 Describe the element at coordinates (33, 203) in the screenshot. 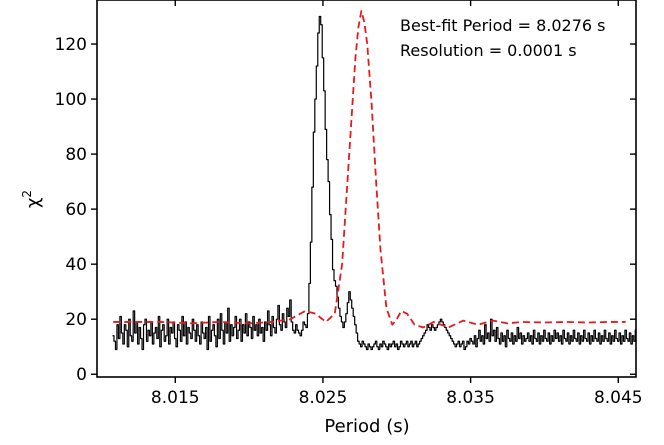

I see `y-axis-label-symbol: χ` at that location.